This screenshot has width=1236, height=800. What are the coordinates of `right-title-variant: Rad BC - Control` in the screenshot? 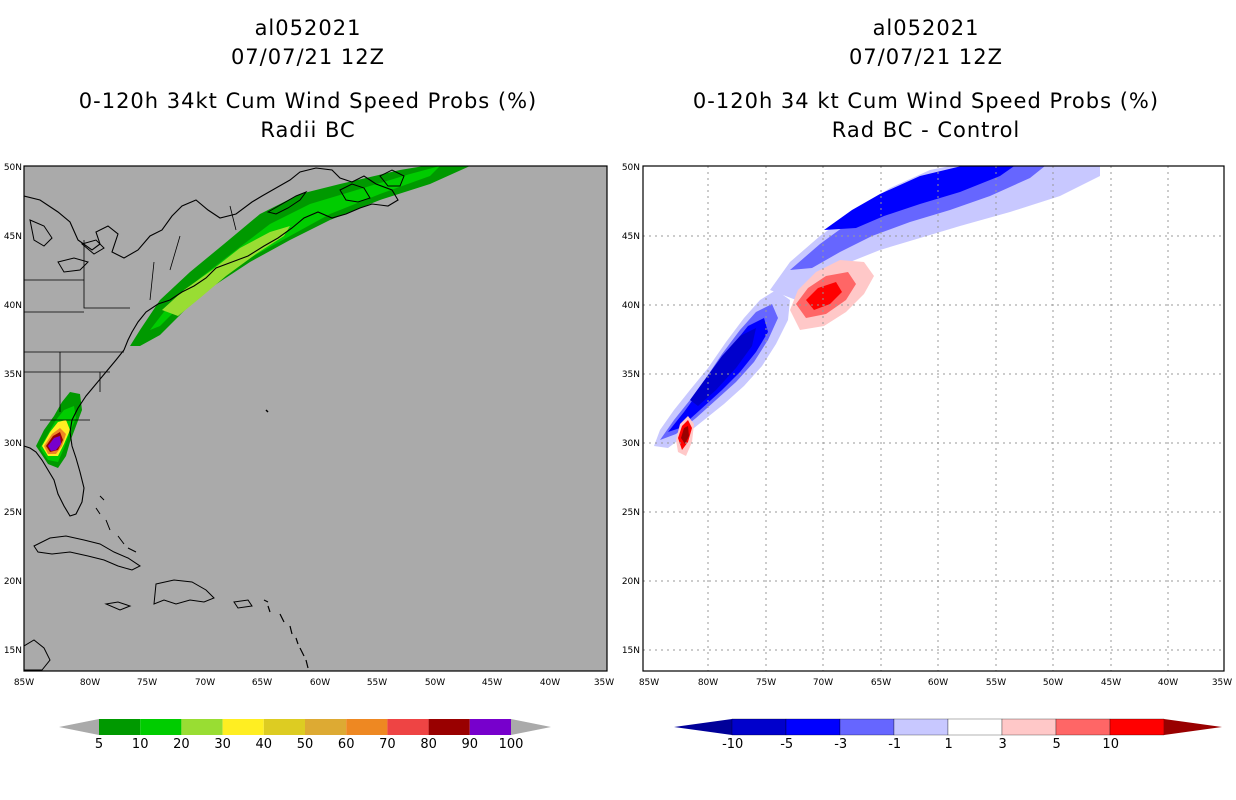 It's located at (926, 130).